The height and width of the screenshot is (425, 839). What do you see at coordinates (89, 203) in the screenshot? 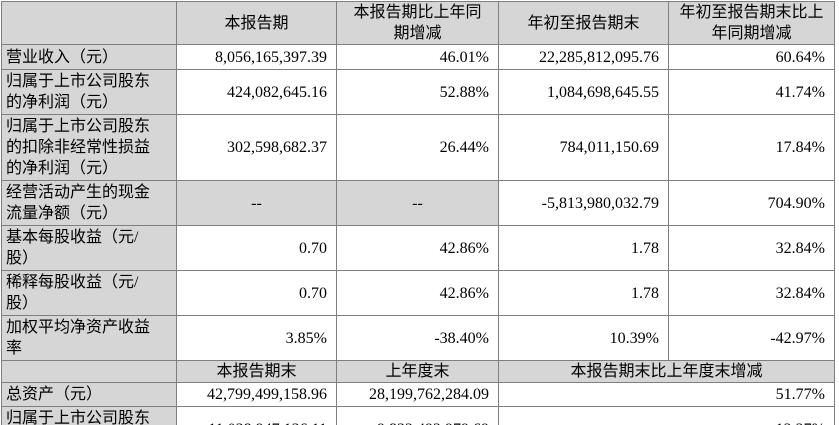
I see `row-label: 经营活动产生的现金流量净额（元）` at bounding box center [89, 203].